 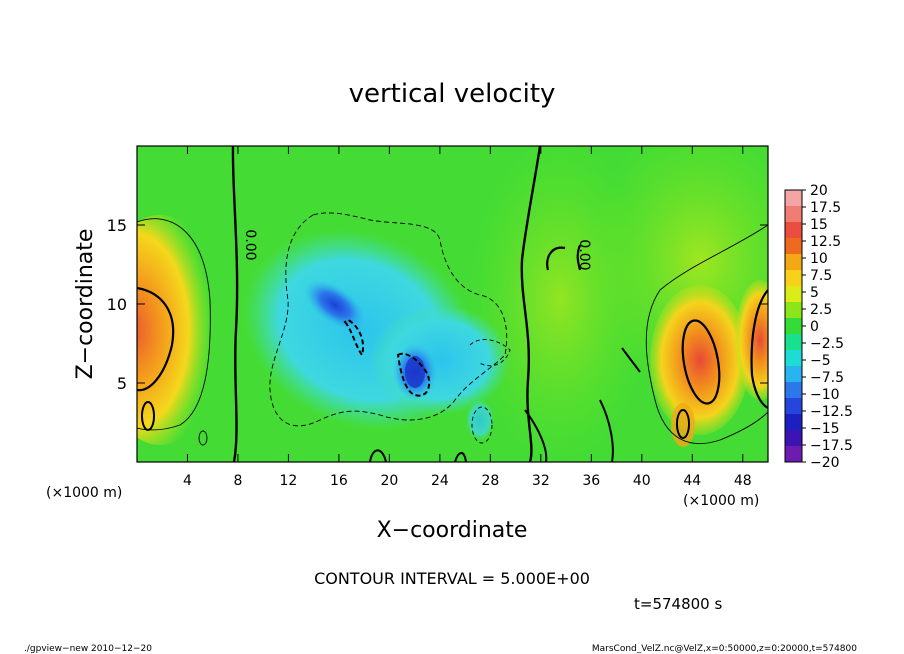 What do you see at coordinates (831, 412) in the screenshot?
I see `colorbar-label: −12.5` at bounding box center [831, 412].